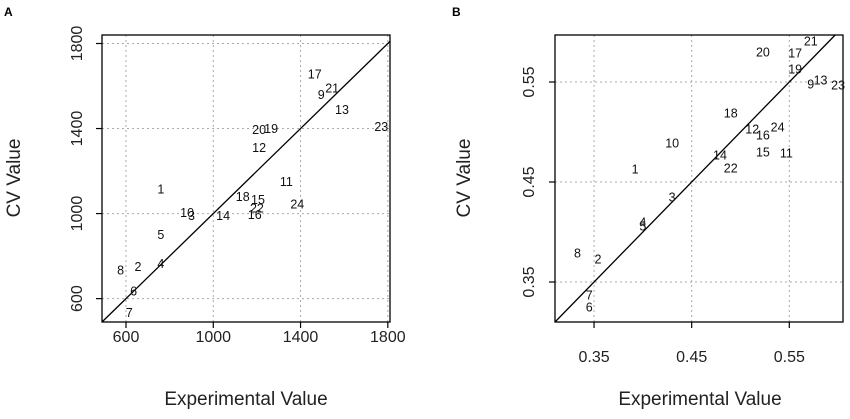  Describe the element at coordinates (77, 214) in the screenshot. I see `y-tick-label: 1000` at that location.